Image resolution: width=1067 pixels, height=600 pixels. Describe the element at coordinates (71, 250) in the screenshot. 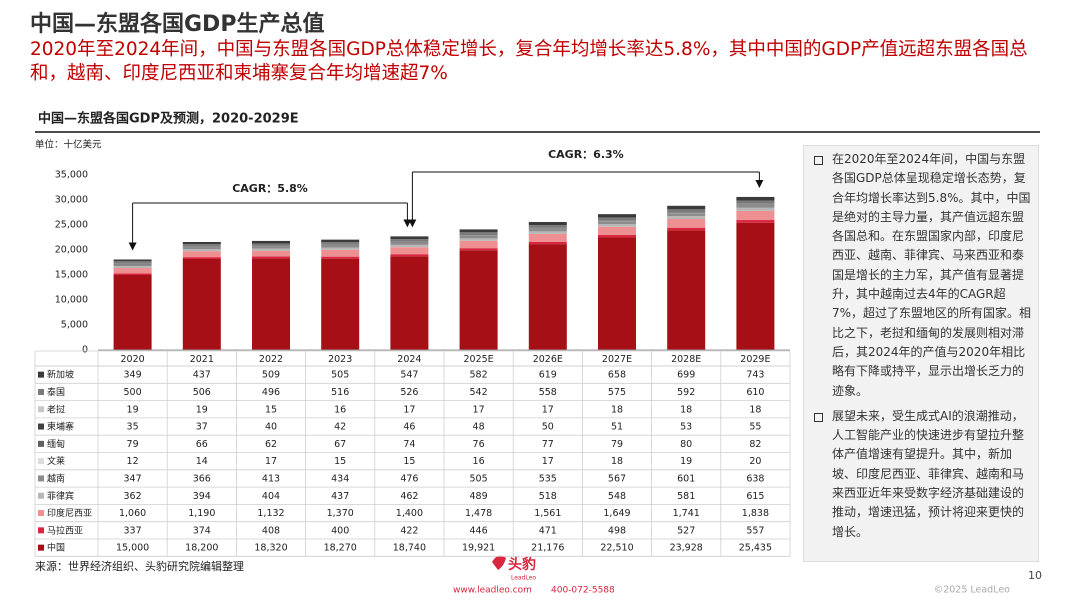

I see `y-tick-label: 20,000` at that location.